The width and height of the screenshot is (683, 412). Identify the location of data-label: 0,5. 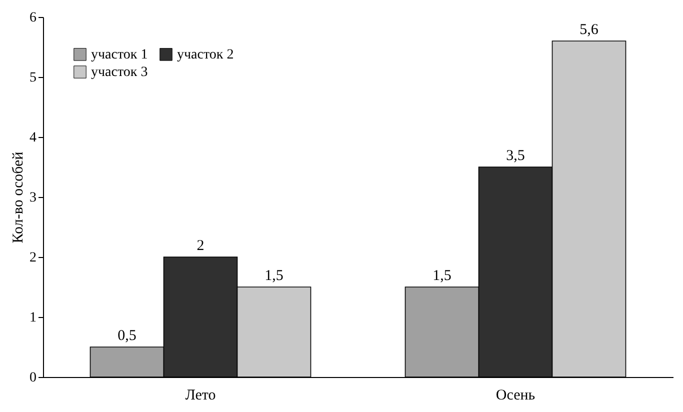
(127, 336).